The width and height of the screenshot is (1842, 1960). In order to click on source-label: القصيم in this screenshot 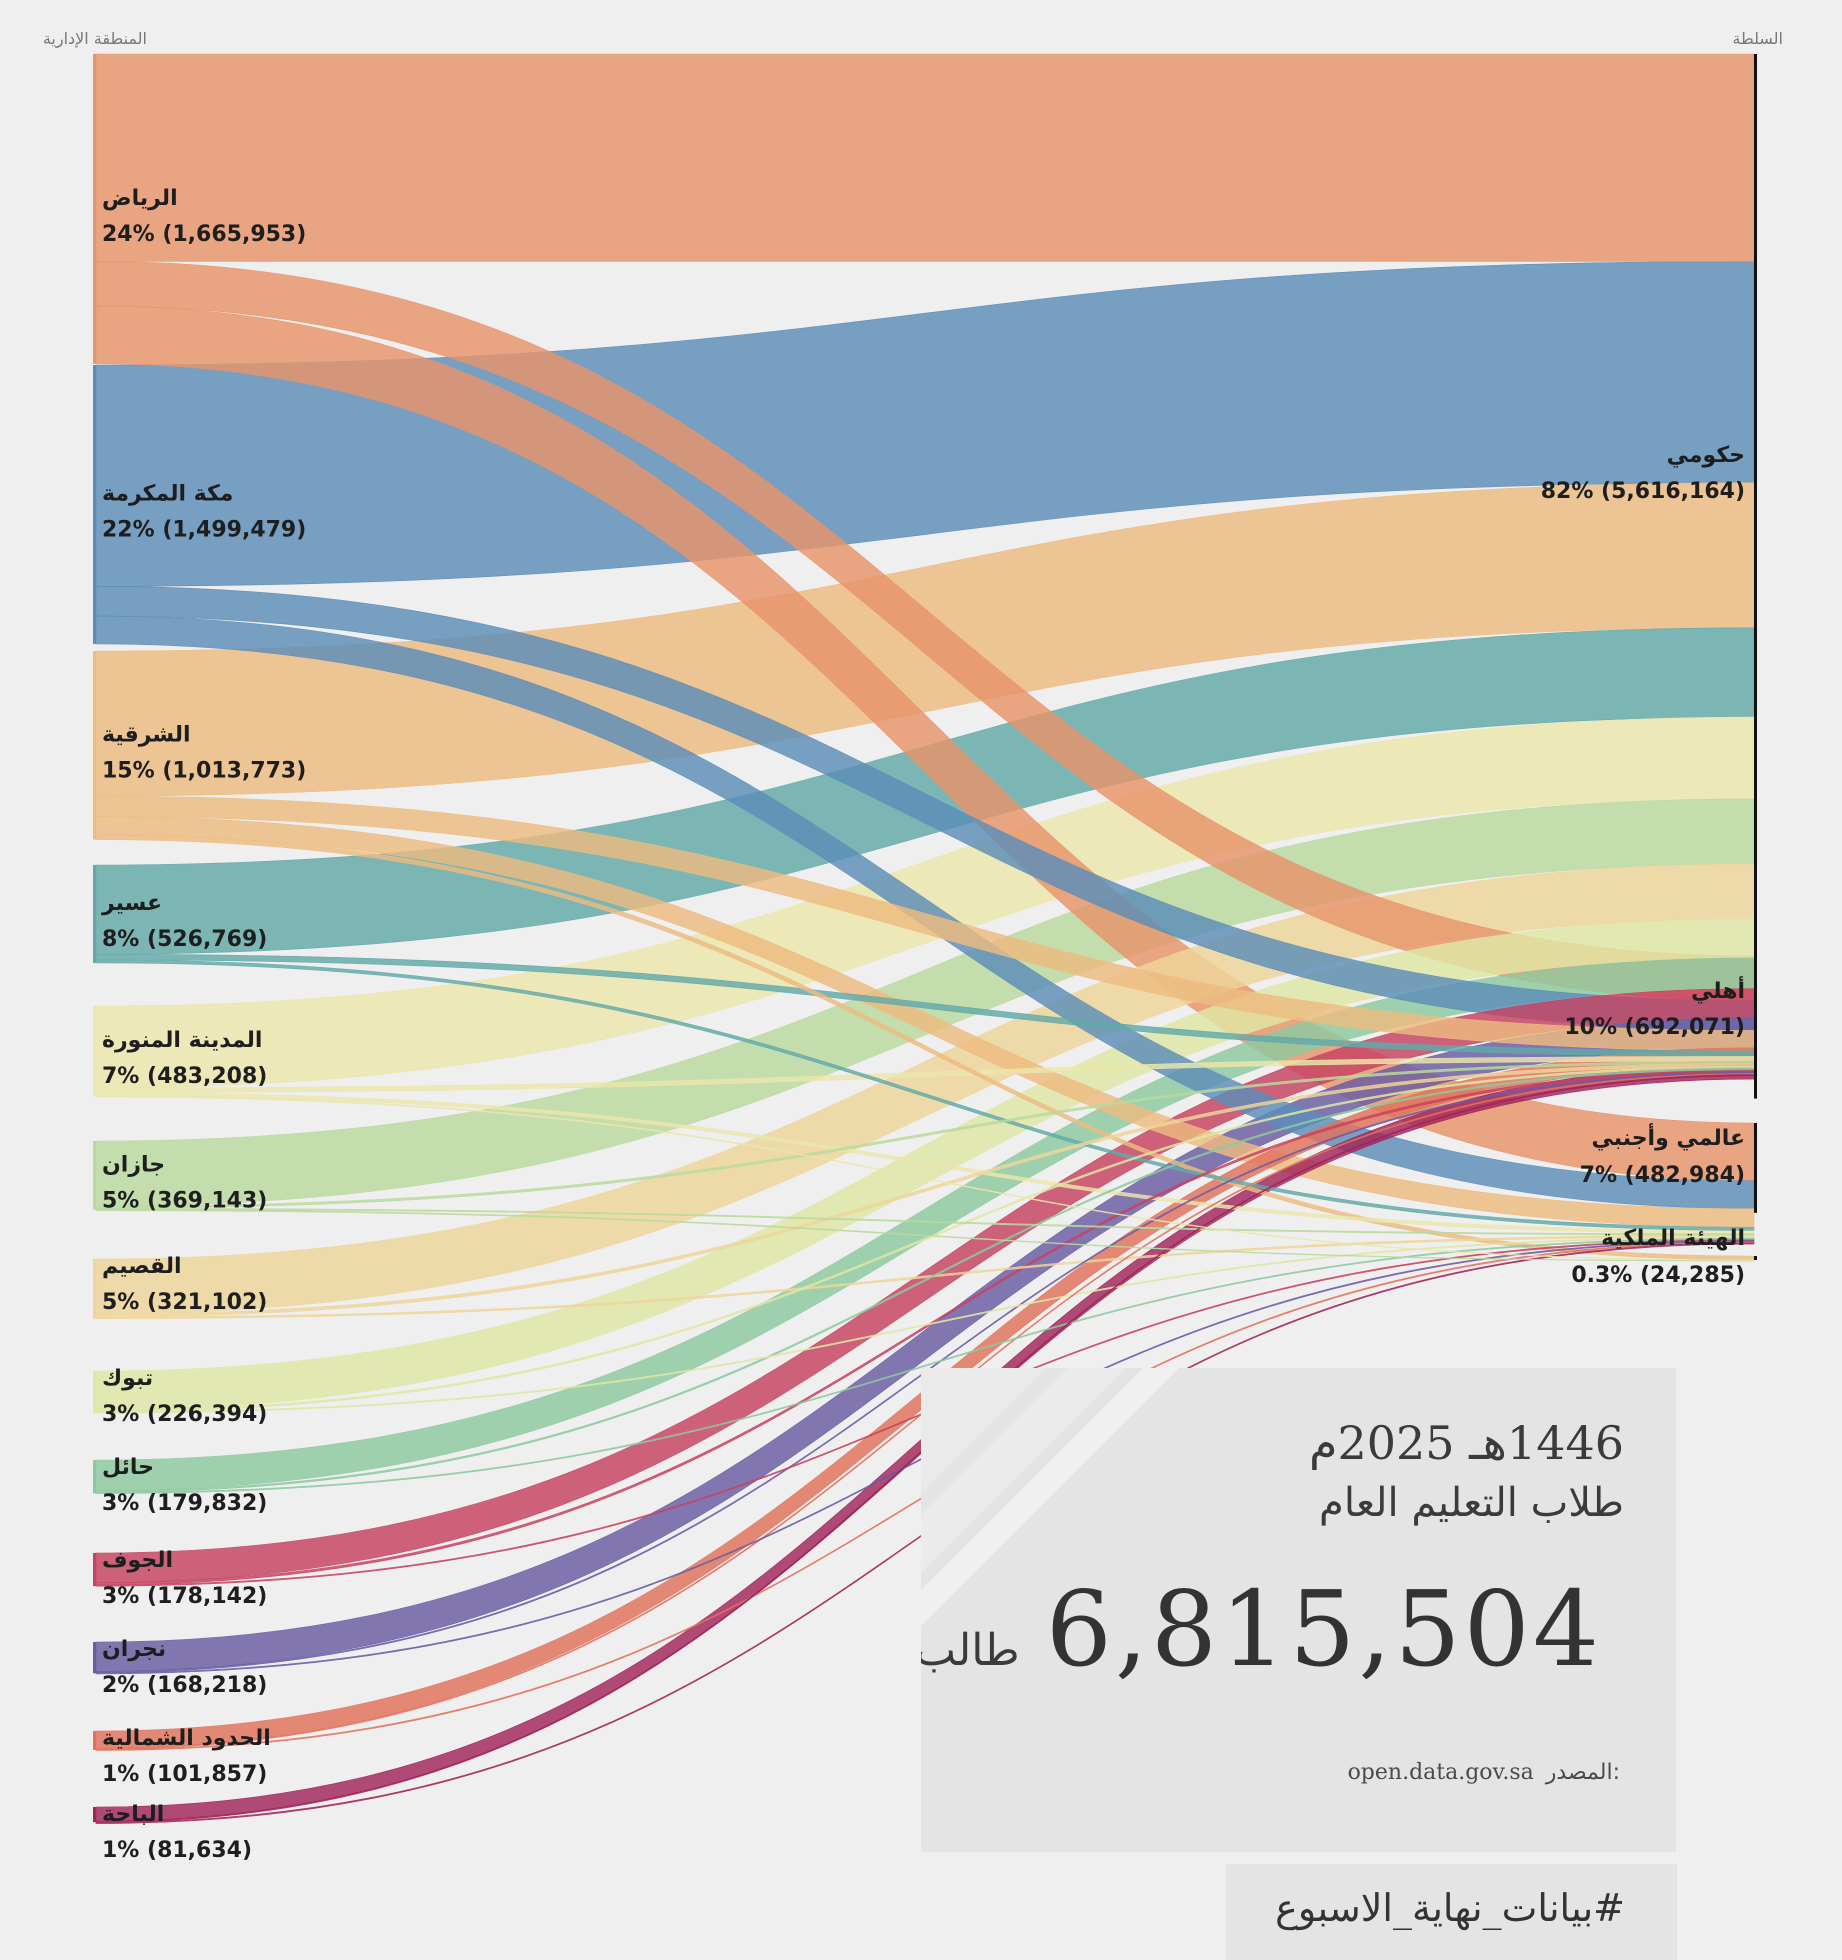, I will do `click(142, 1266)`.